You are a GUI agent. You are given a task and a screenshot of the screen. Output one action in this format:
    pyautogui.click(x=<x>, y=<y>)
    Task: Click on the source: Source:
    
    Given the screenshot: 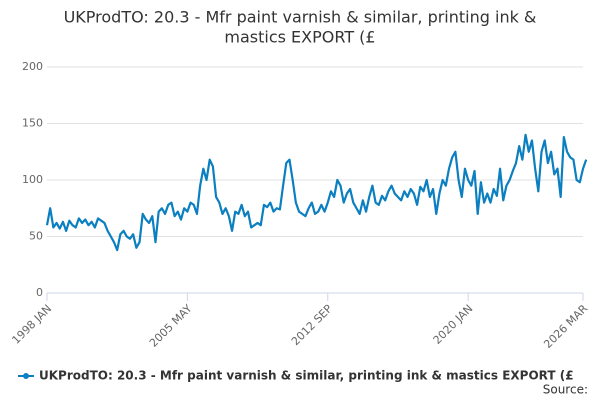 What is the action you would take?
    pyautogui.click(x=565, y=390)
    